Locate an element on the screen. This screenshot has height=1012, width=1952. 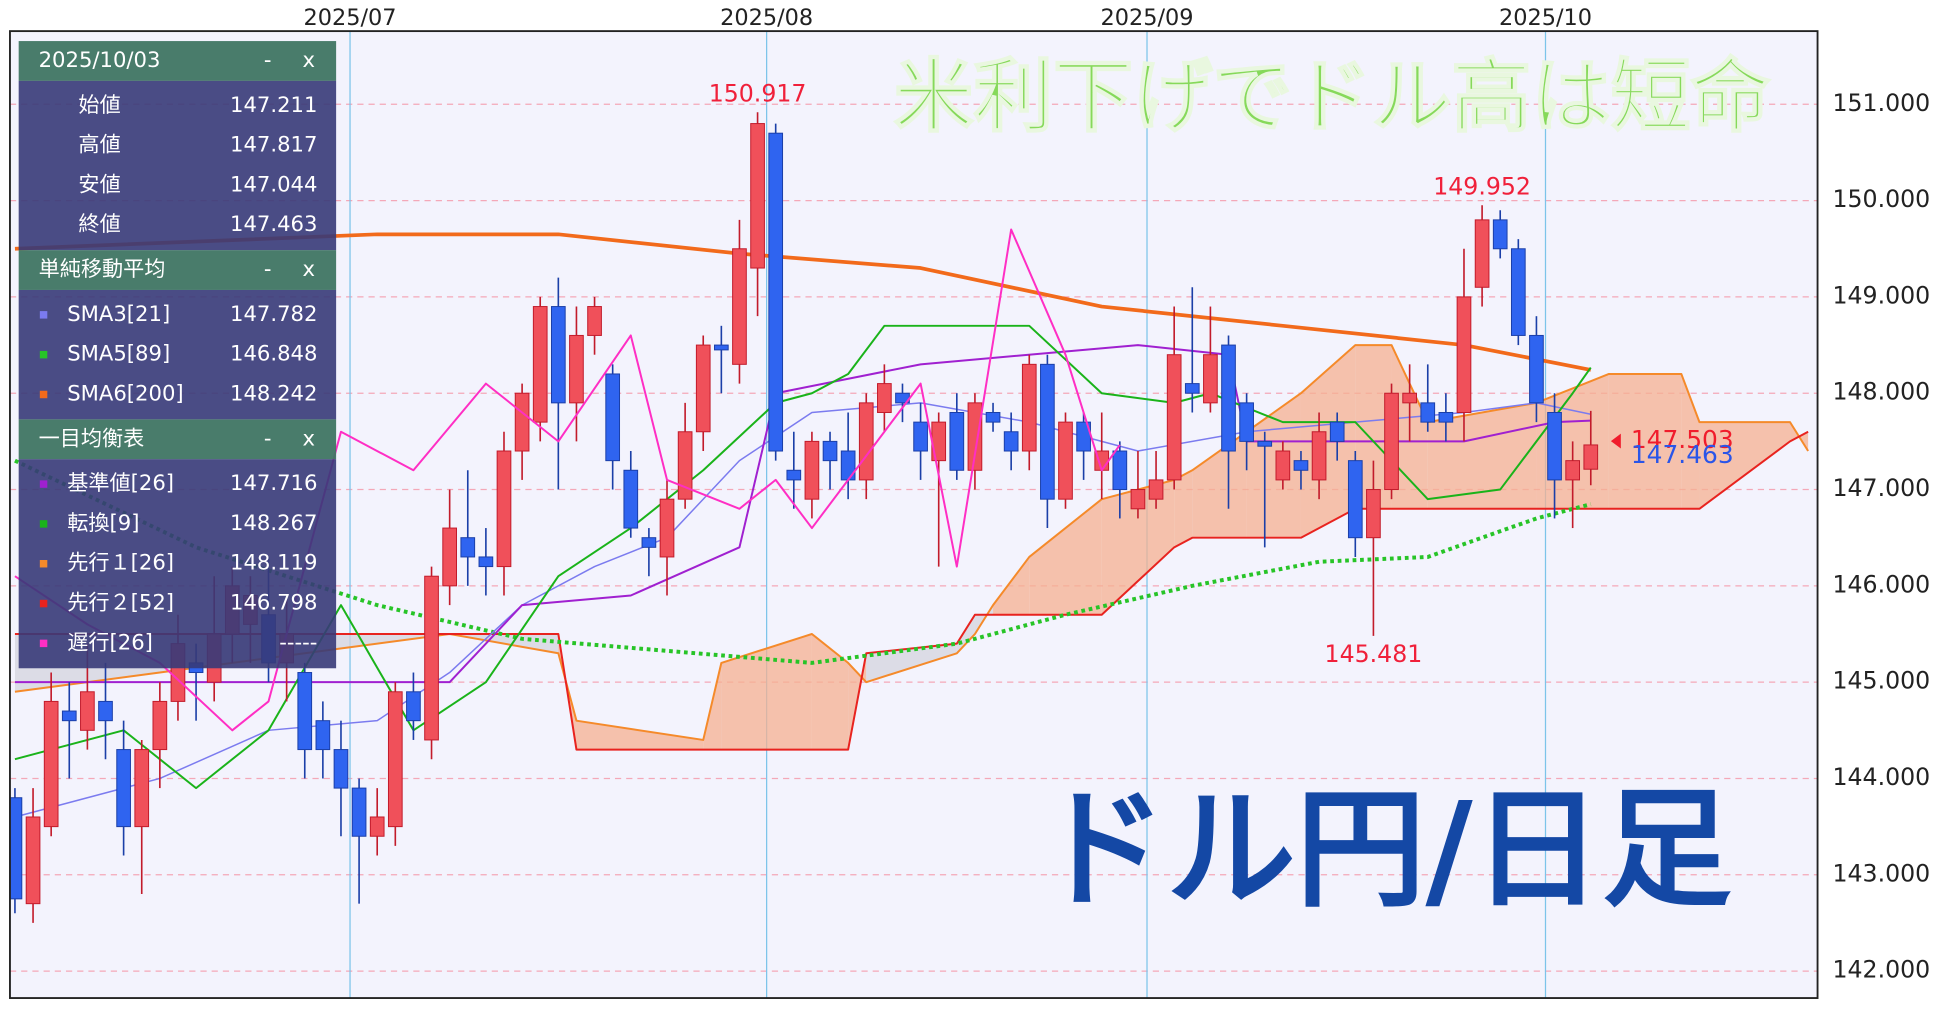
extreme-label: 145.481 is located at coordinates (1374, 654).